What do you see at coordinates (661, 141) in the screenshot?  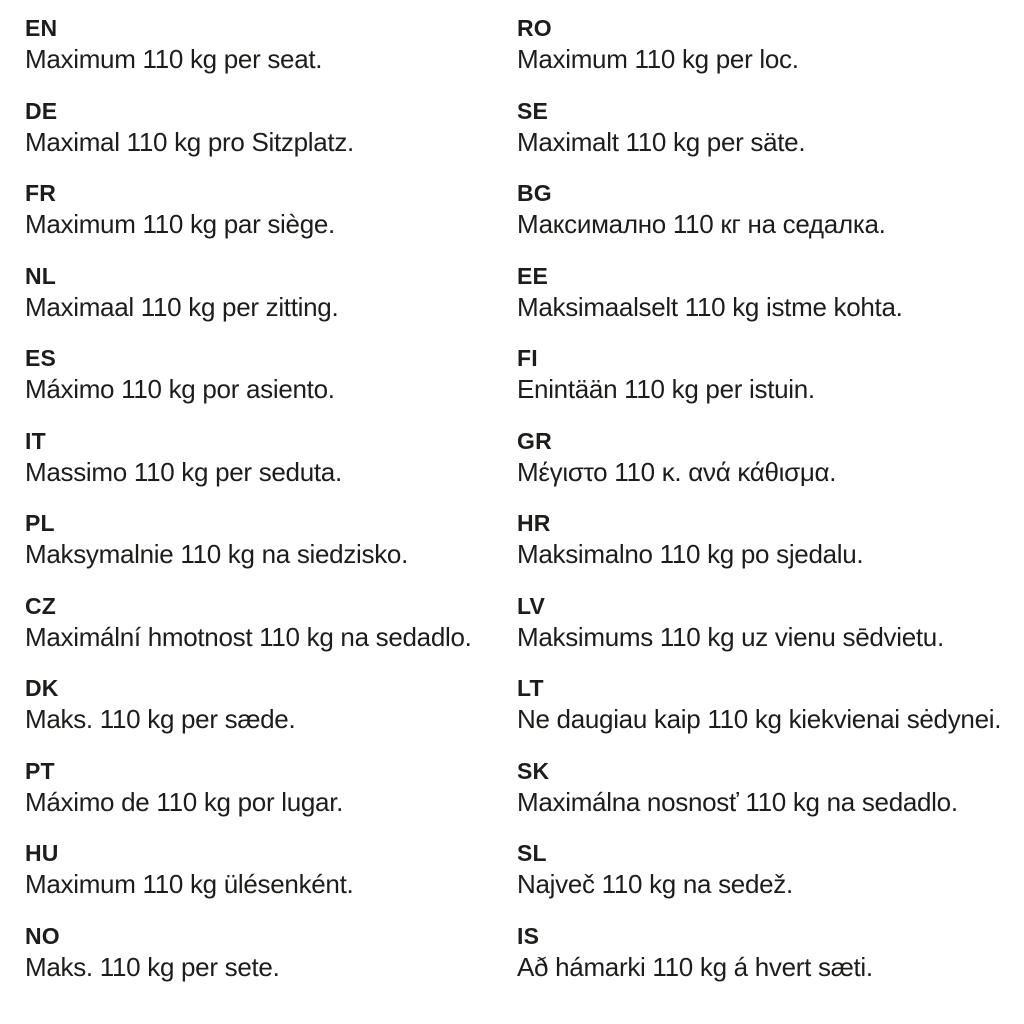 I see `translation-text: Maximalt 110 kg per säte.` at bounding box center [661, 141].